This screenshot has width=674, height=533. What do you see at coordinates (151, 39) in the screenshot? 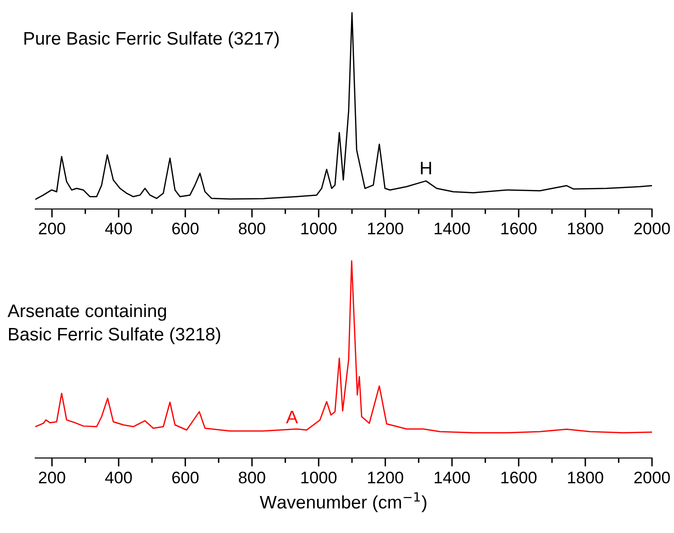
I see `text: Pure Basic Ferric Sulfate (3217)` at bounding box center [151, 39].